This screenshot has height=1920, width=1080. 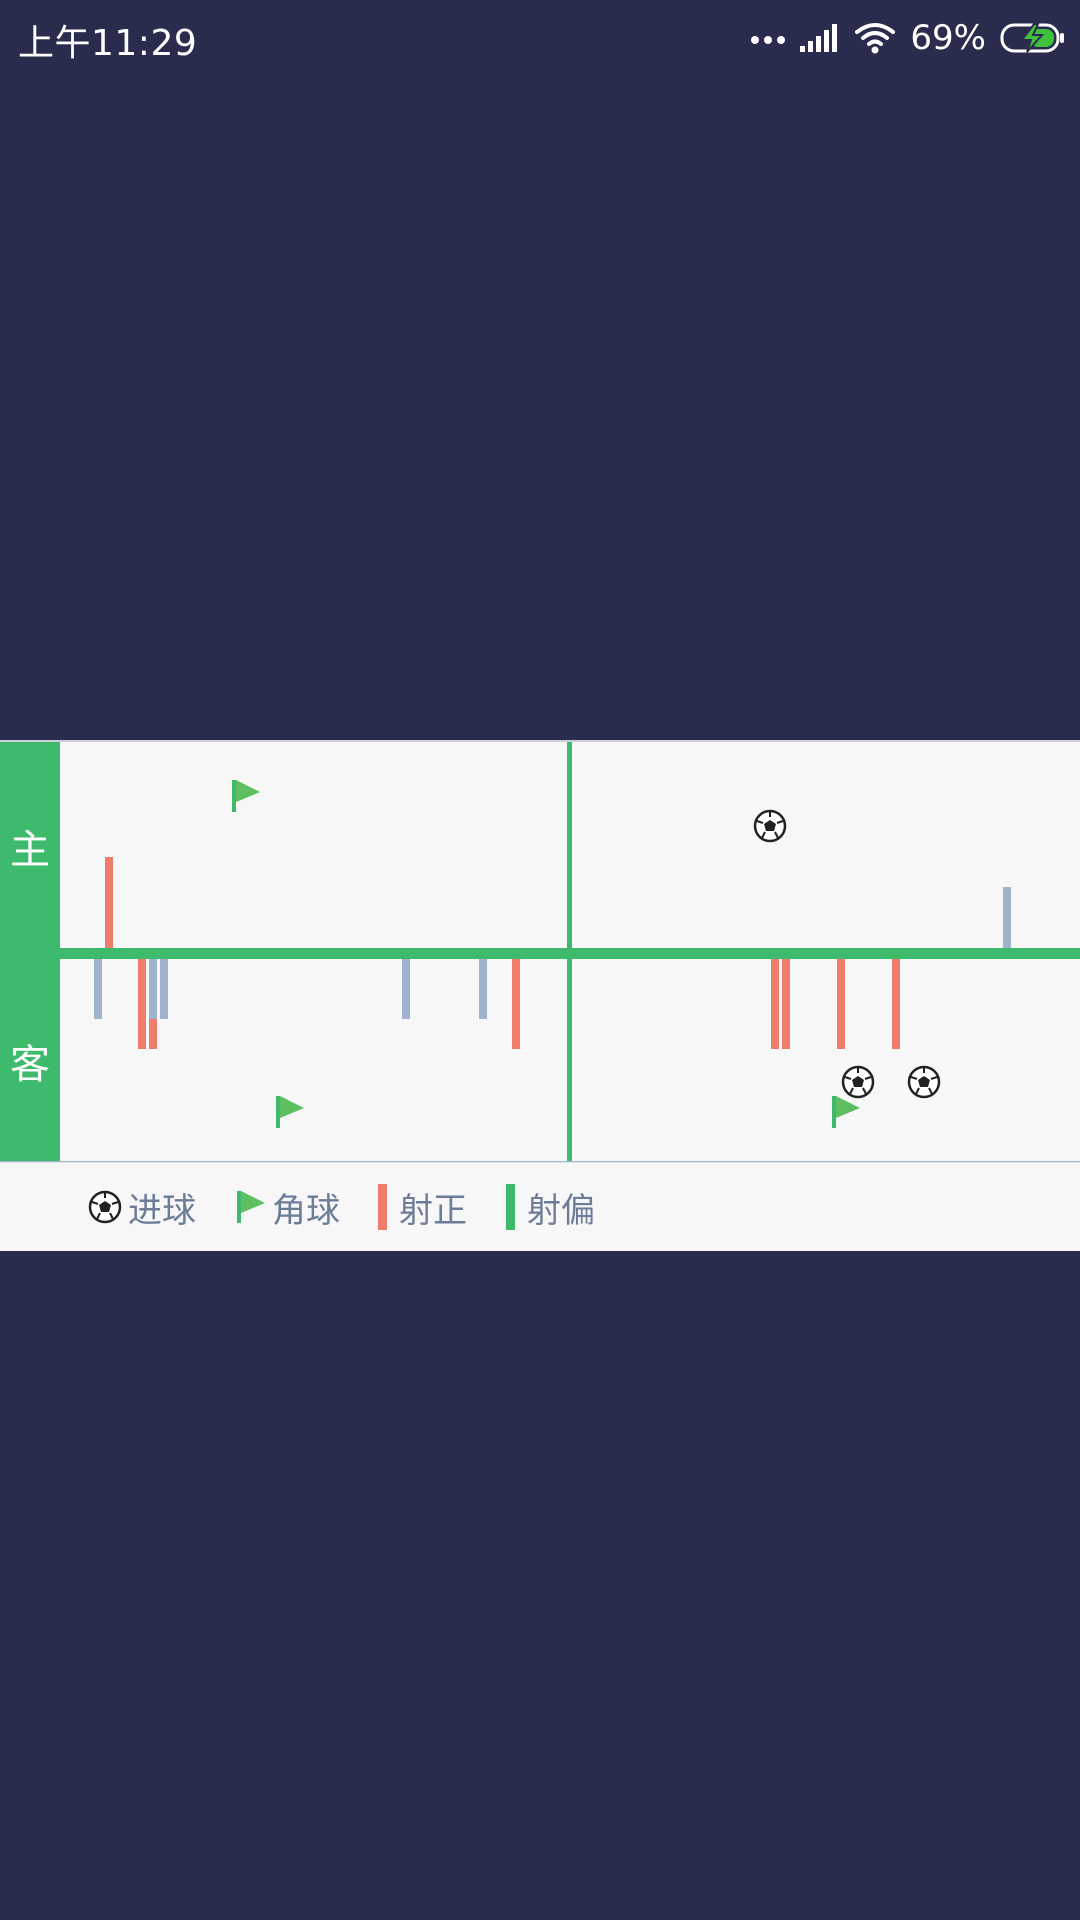 What do you see at coordinates (875, 38) in the screenshot?
I see `wifi-icon` at bounding box center [875, 38].